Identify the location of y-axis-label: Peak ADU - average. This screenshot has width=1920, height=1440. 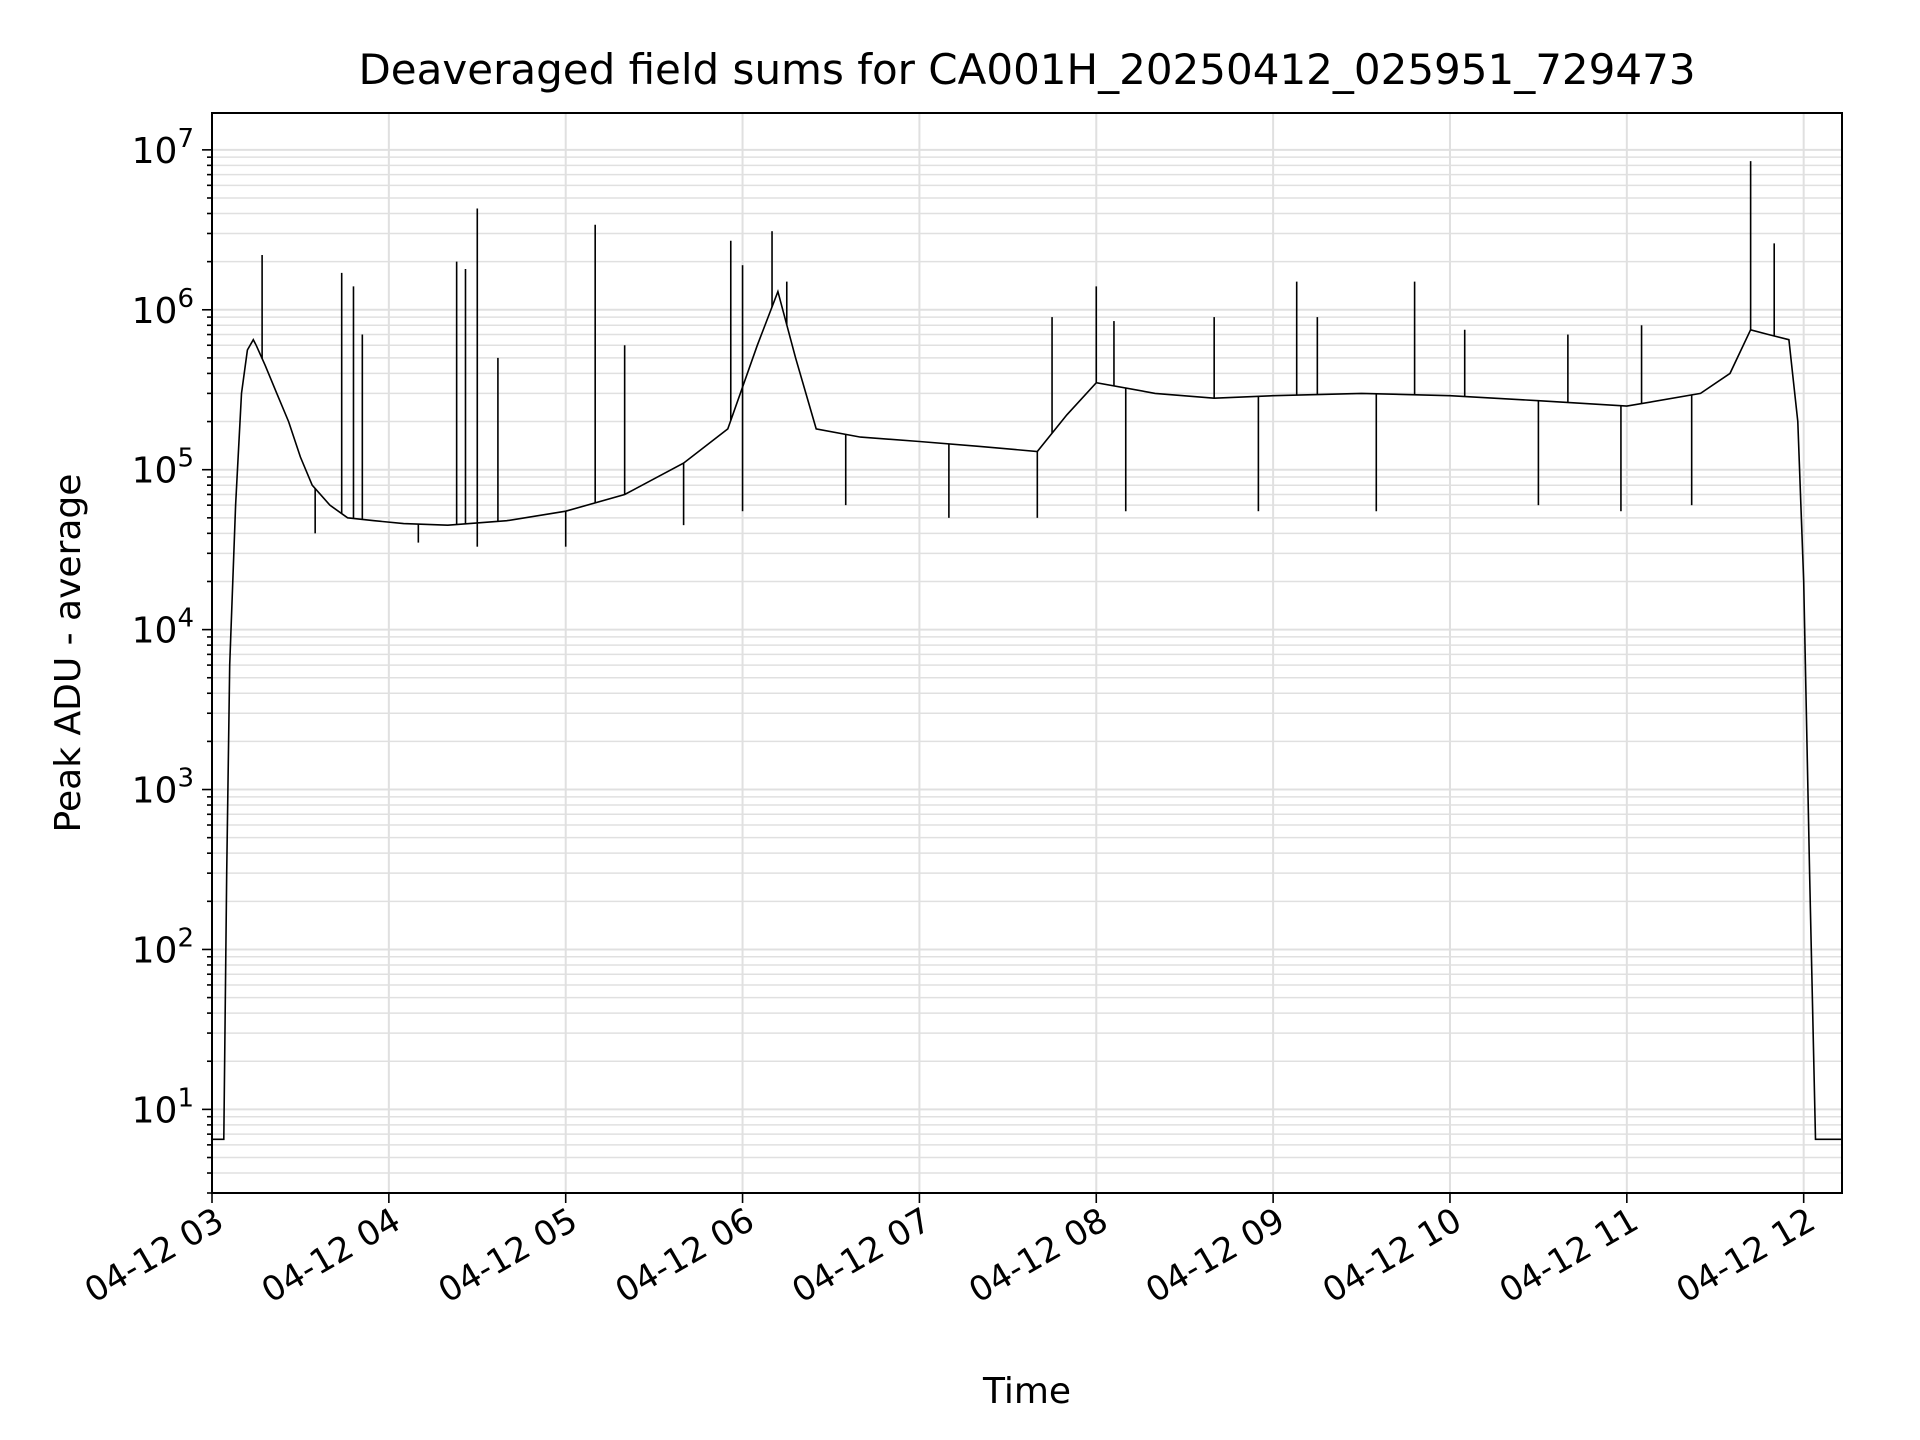
(68, 653).